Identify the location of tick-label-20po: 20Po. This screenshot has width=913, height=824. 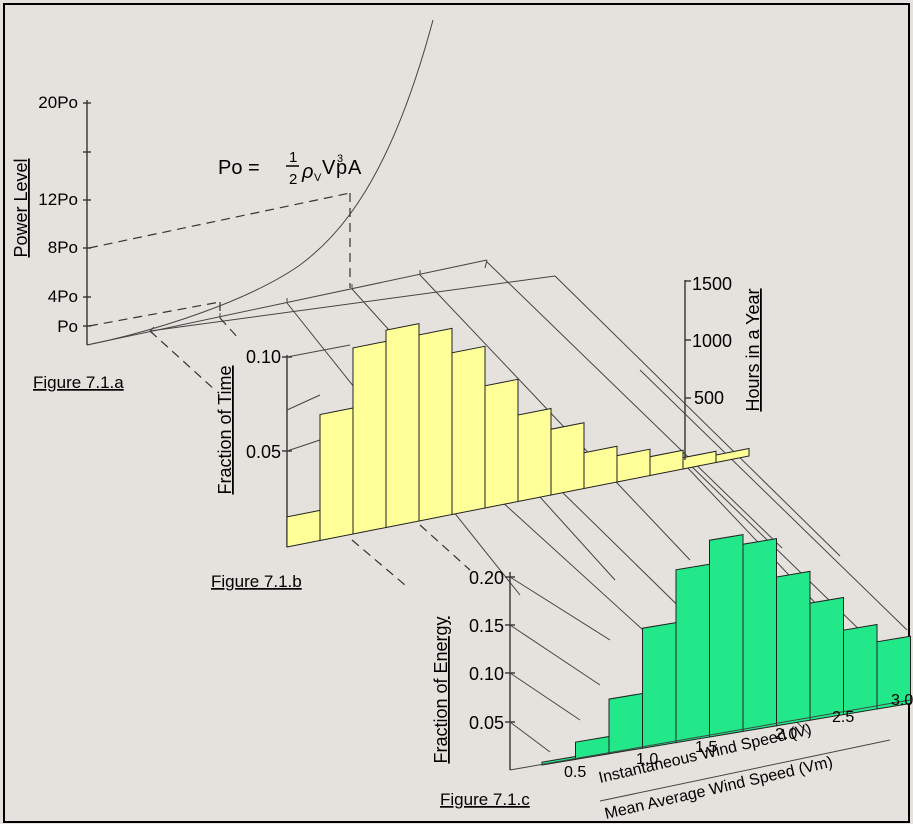
(58, 102).